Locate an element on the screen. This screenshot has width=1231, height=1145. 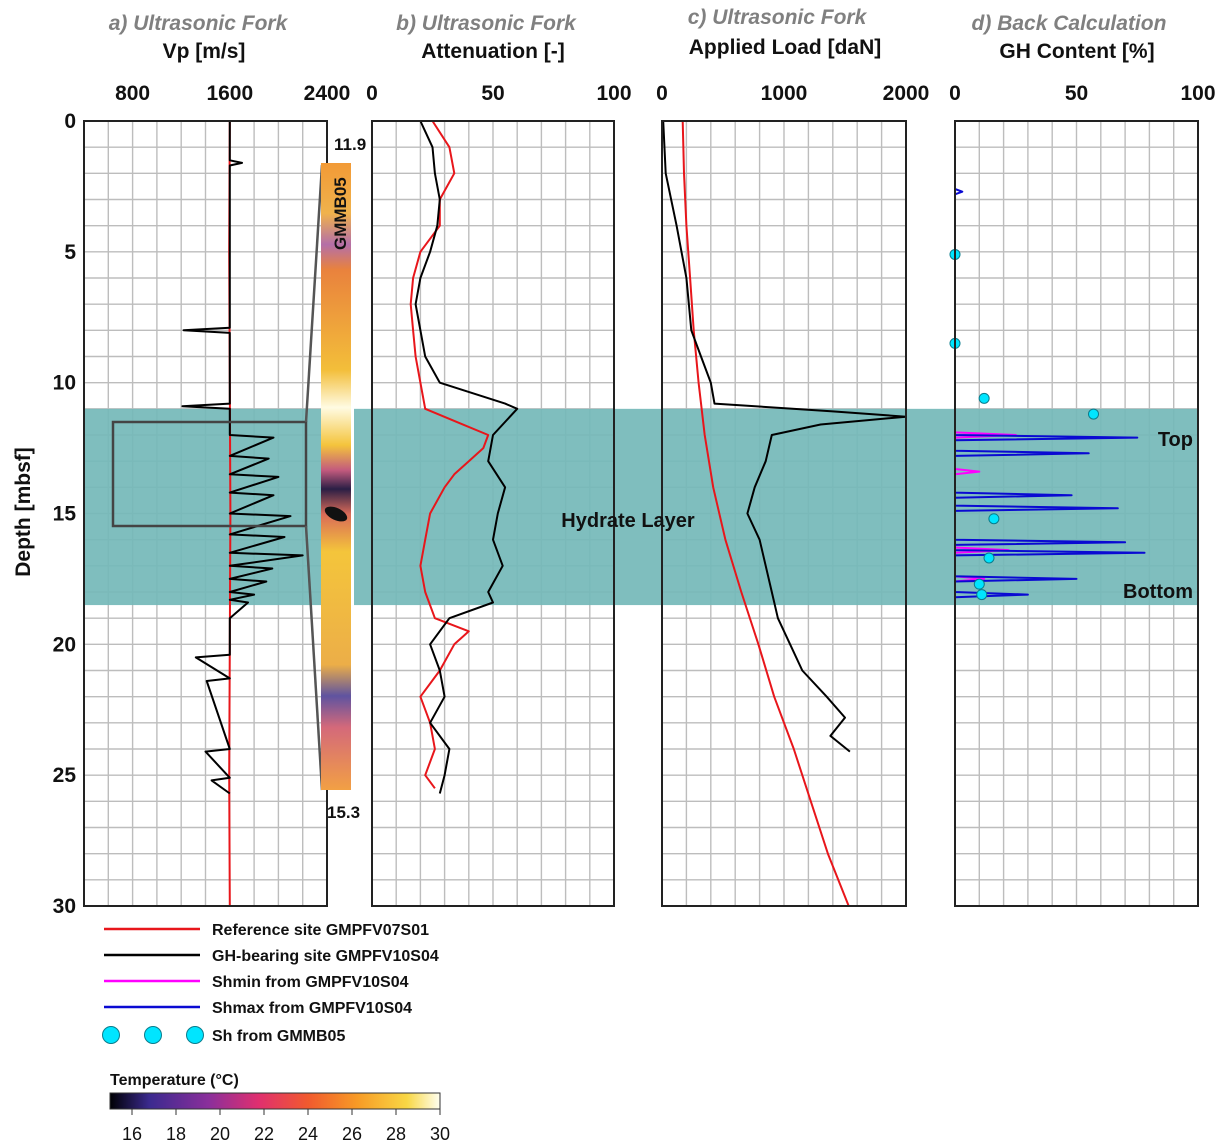
colorbar-ticks: 16 18 20 22 24 26 28 30 is located at coordinates (286, 1126).